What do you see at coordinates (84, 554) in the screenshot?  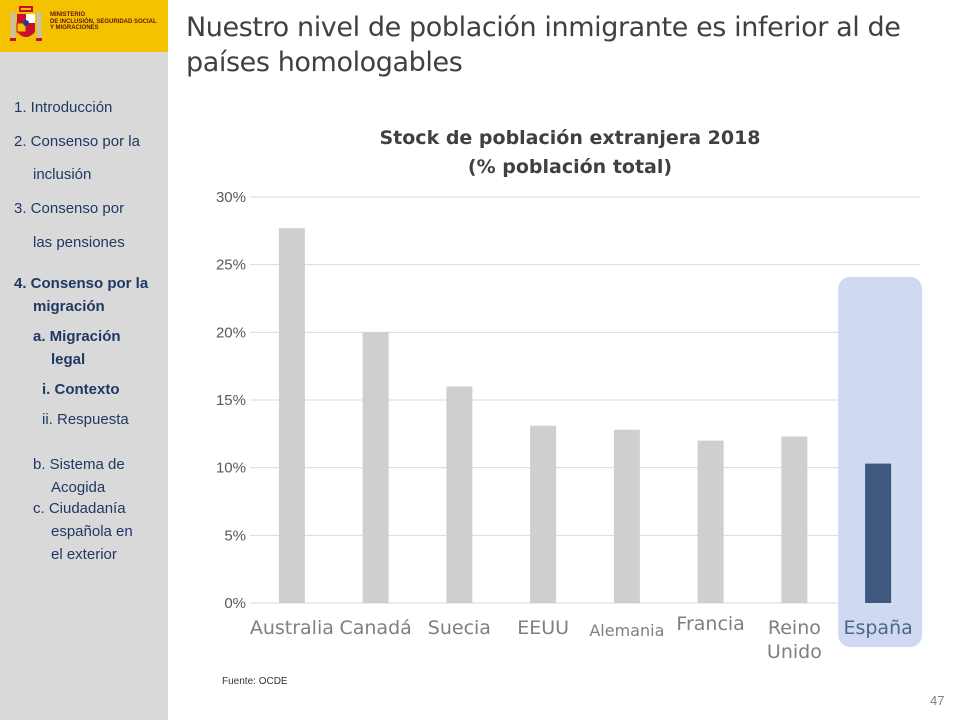 I see `nav-item-ciudadania-cont-2: el exterior` at bounding box center [84, 554].